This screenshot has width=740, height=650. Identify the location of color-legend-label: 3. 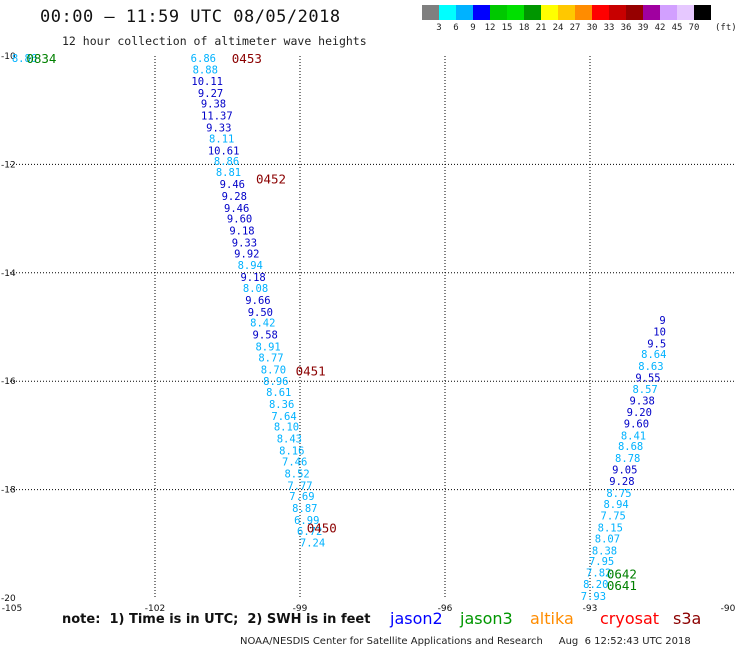
(439, 28).